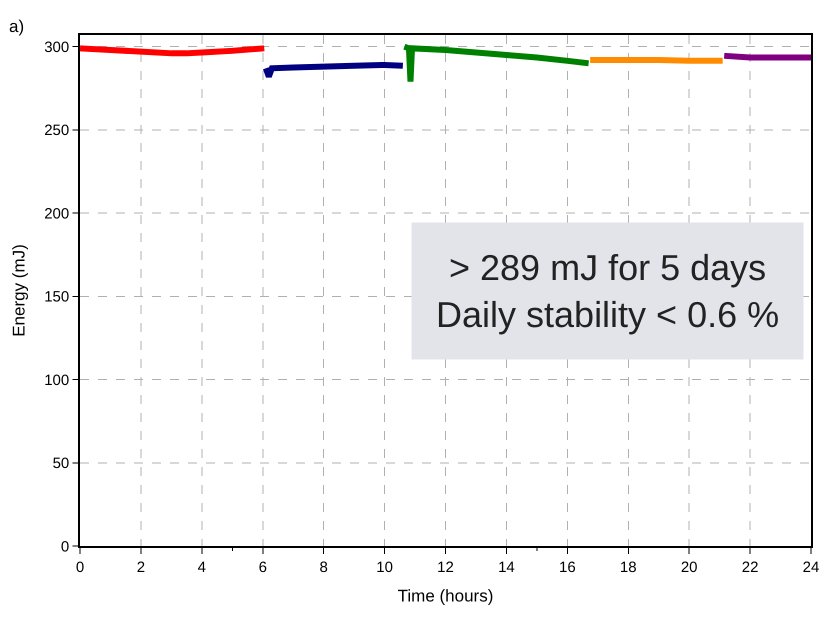 This screenshot has height=621, width=831. I want to click on y-axis-title: Energy (mJ), so click(18, 290).